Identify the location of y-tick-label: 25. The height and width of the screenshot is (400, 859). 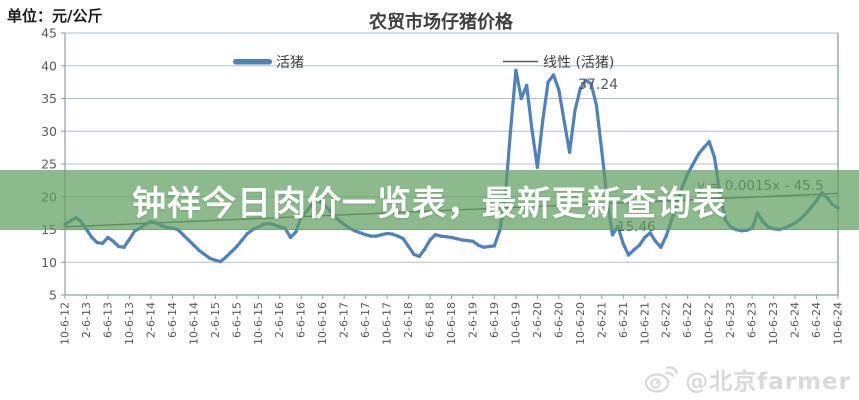
(49, 164).